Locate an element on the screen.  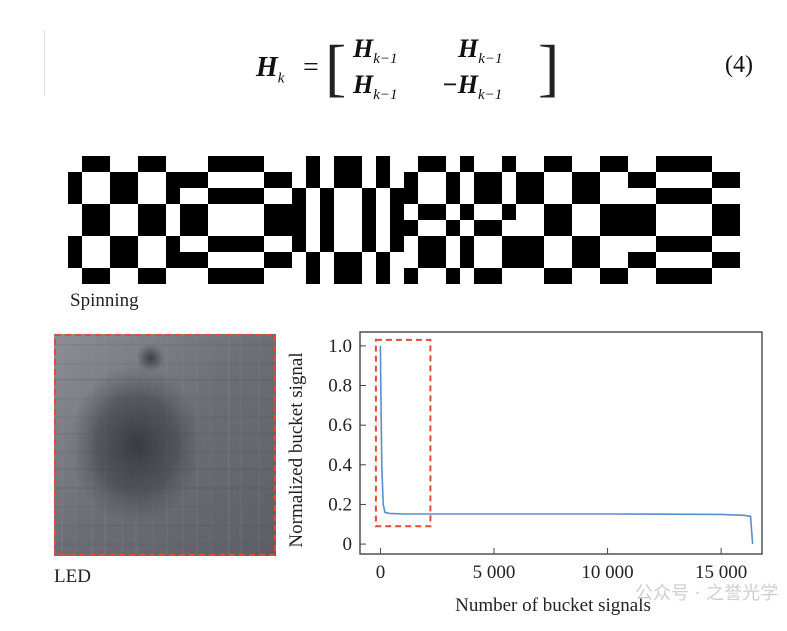
y-tick-label: 0 is located at coordinates (348, 544).